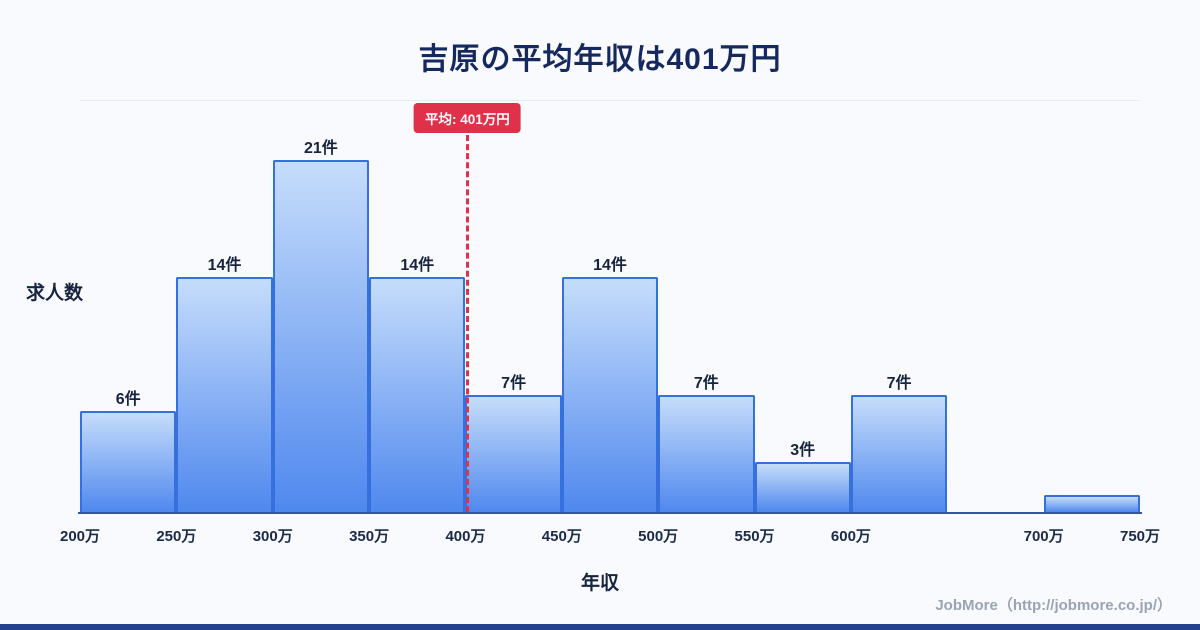 The height and width of the screenshot is (630, 1200). Describe the element at coordinates (465, 536) in the screenshot. I see `x-tick-label: 400万` at that location.